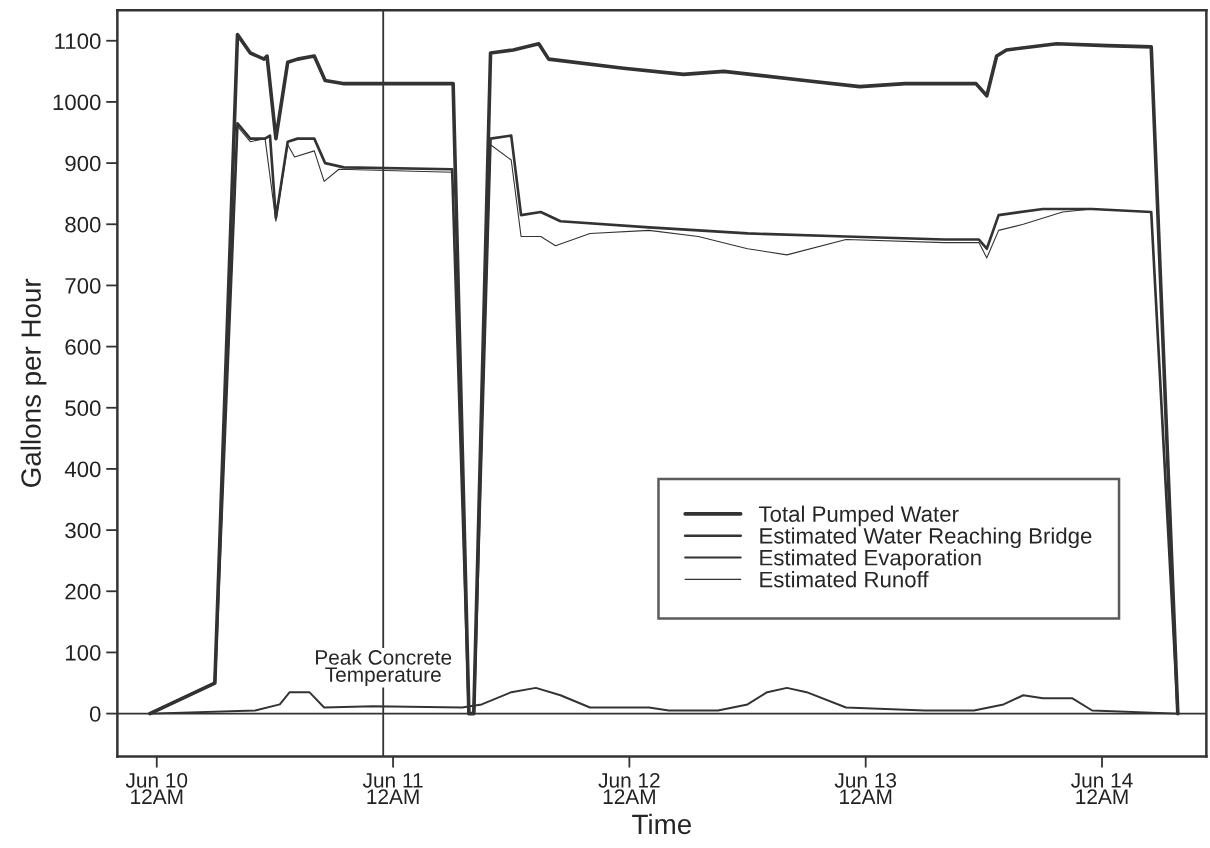 The width and height of the screenshot is (1210, 848). Describe the element at coordinates (83, 408) in the screenshot. I see `y-tick-label: 500` at that location.